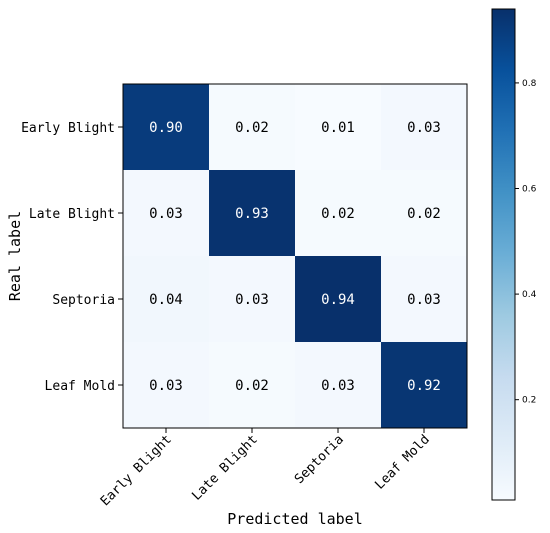 The height and width of the screenshot is (533, 550). What do you see at coordinates (319, 459) in the screenshot?
I see `x-tick-label-2: Septoria` at bounding box center [319, 459].